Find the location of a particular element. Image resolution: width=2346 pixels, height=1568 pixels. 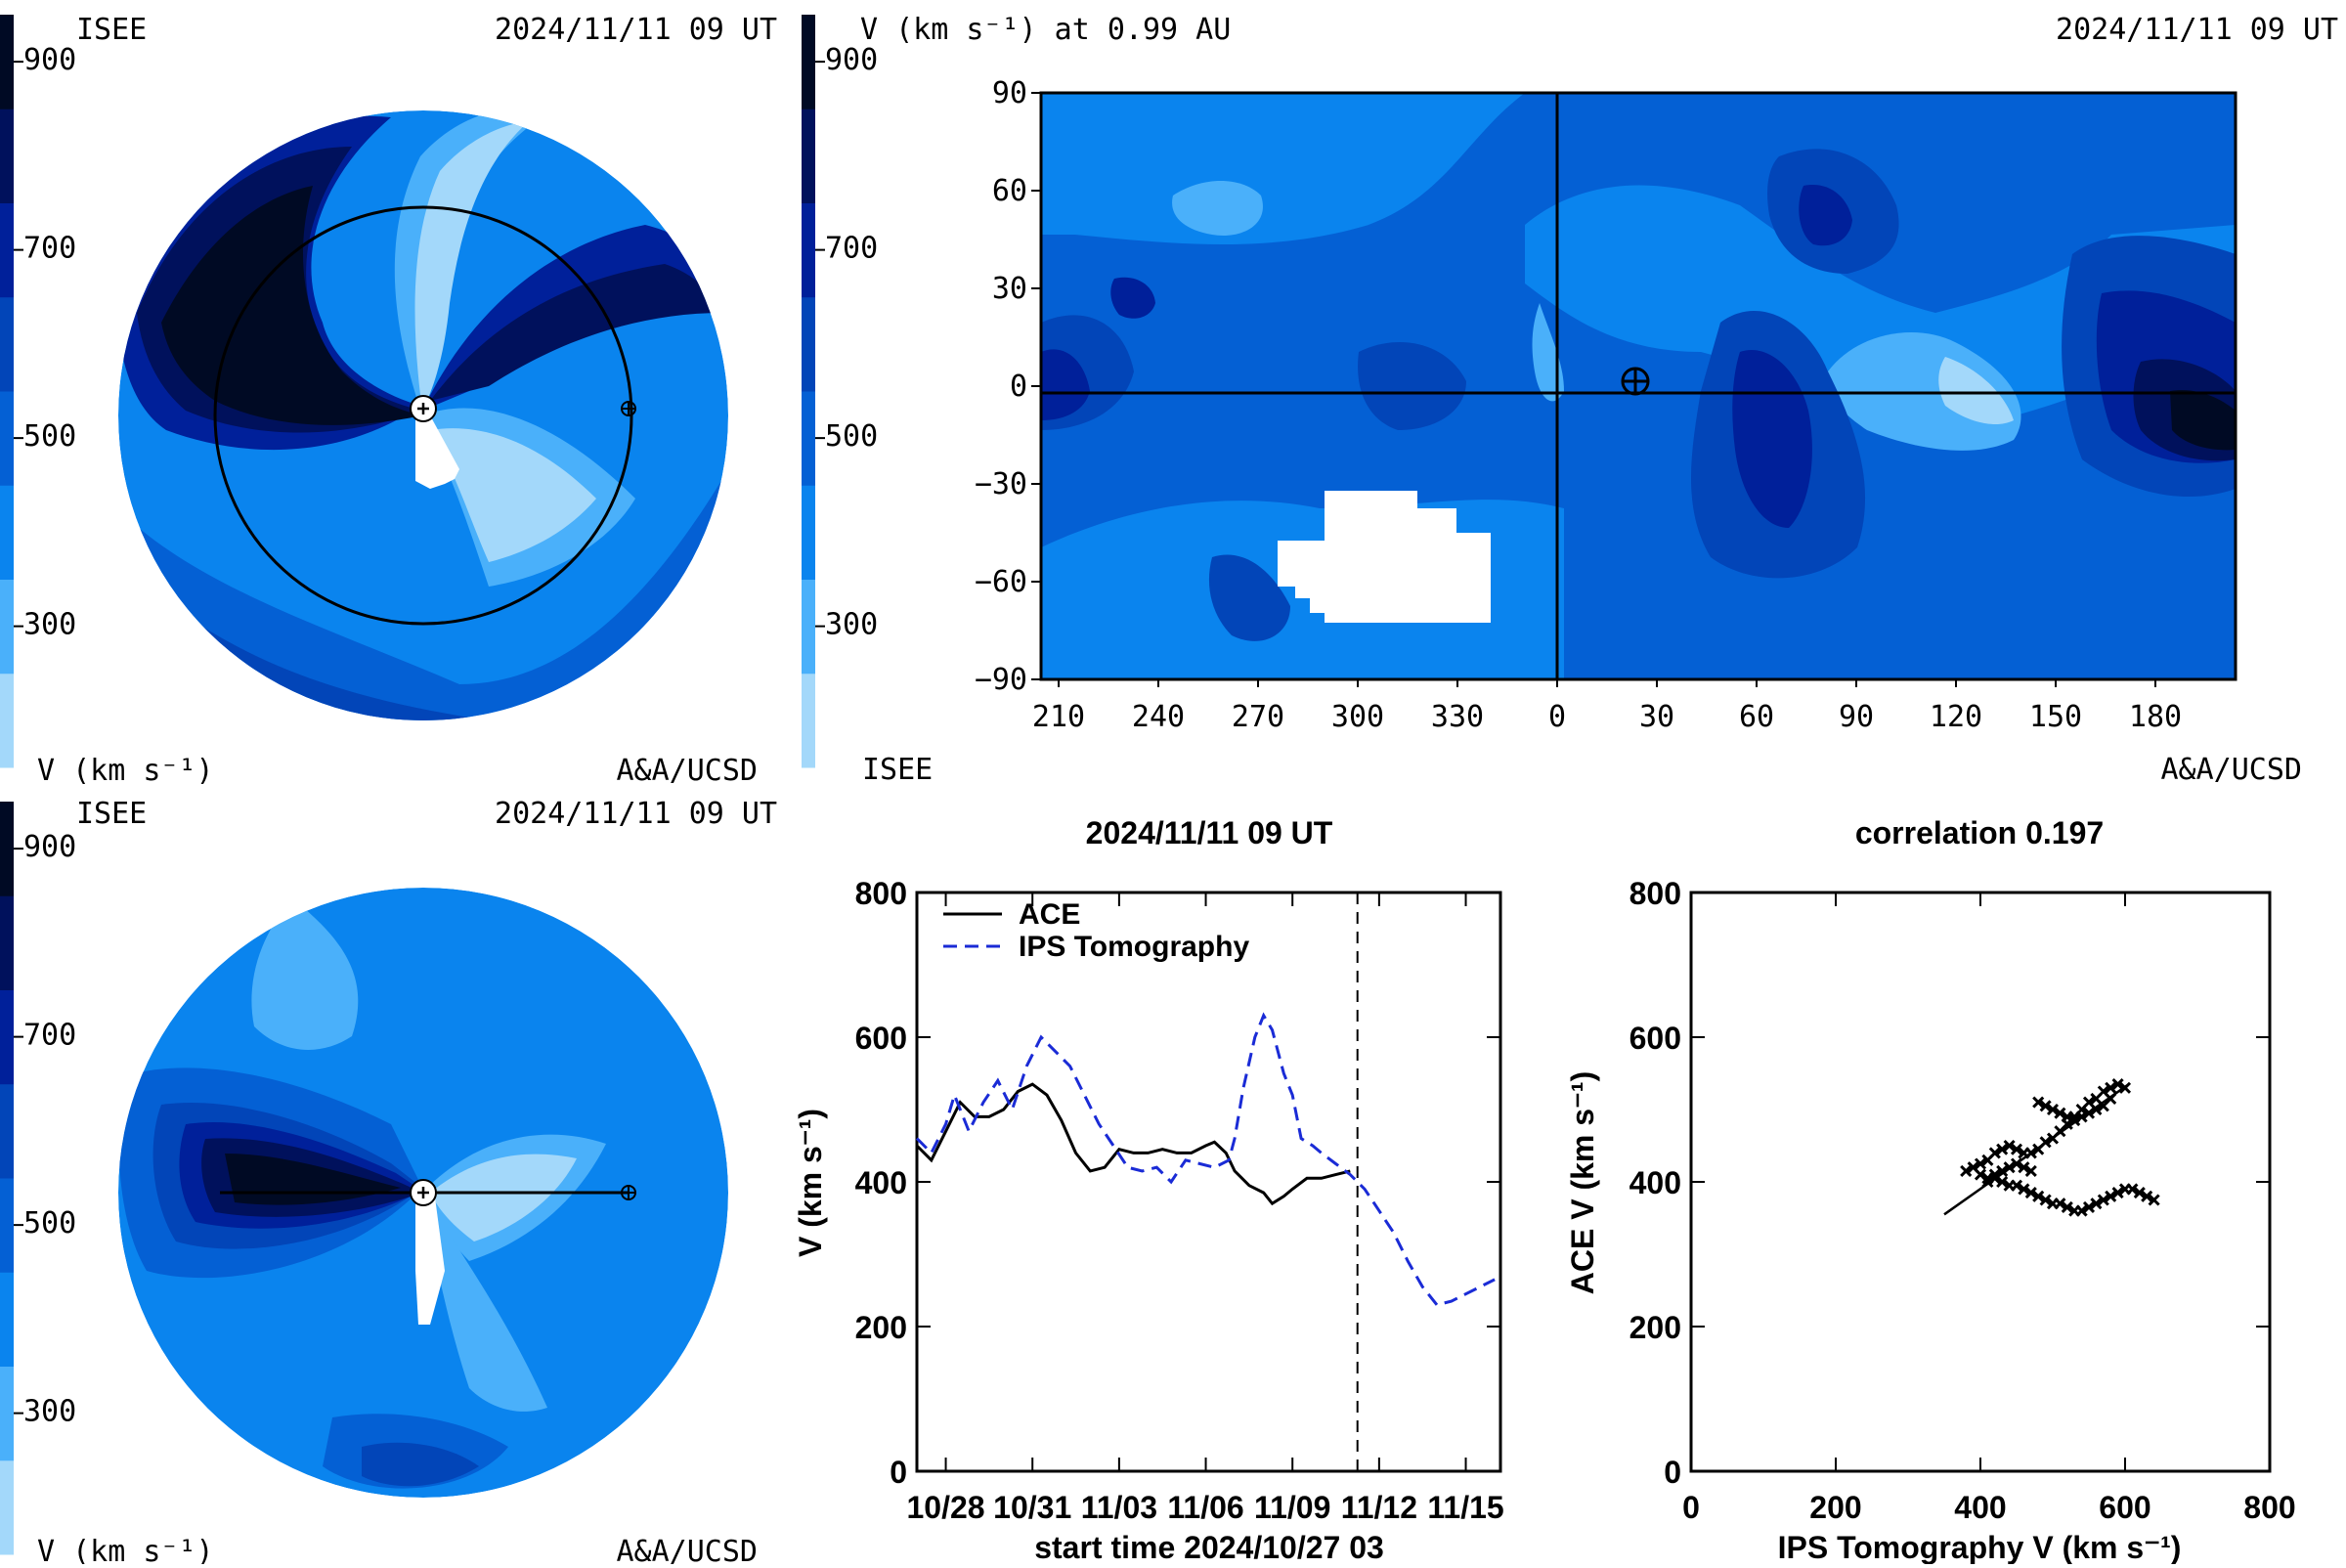

polar-b-lightest-plume is located at coordinates (504, 1197).